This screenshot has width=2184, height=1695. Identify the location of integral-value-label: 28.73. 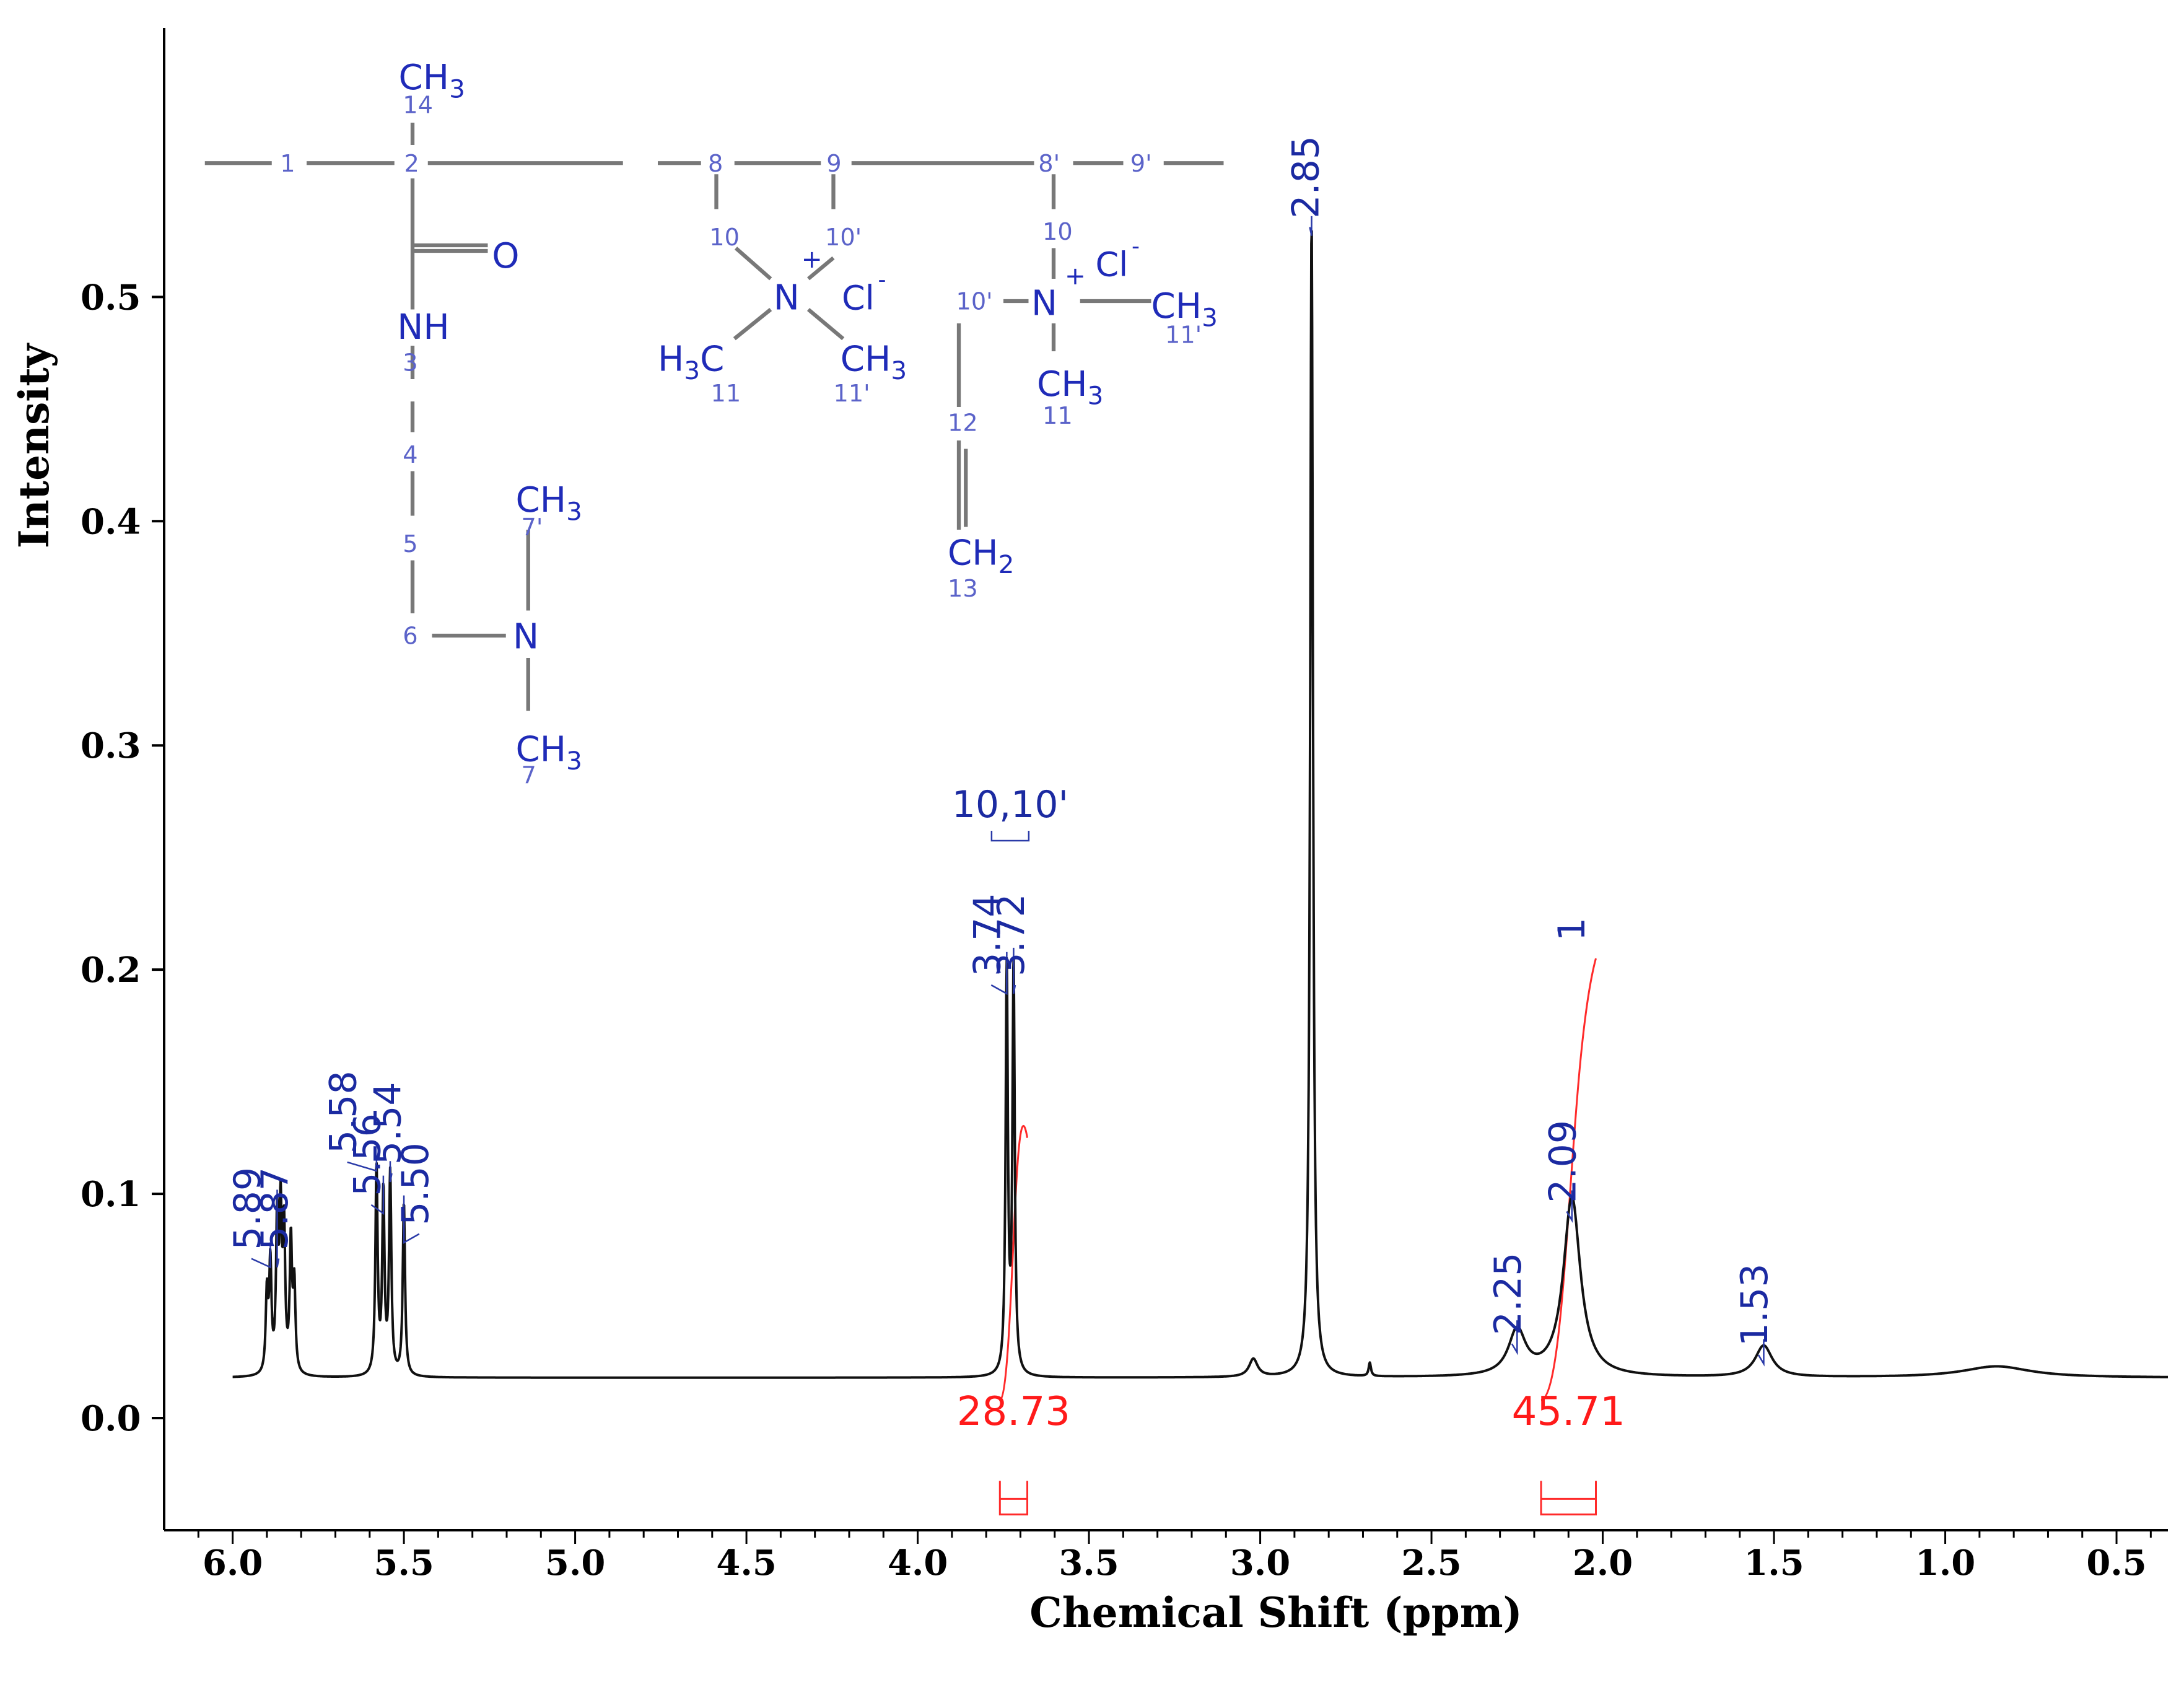
(1014, 1412).